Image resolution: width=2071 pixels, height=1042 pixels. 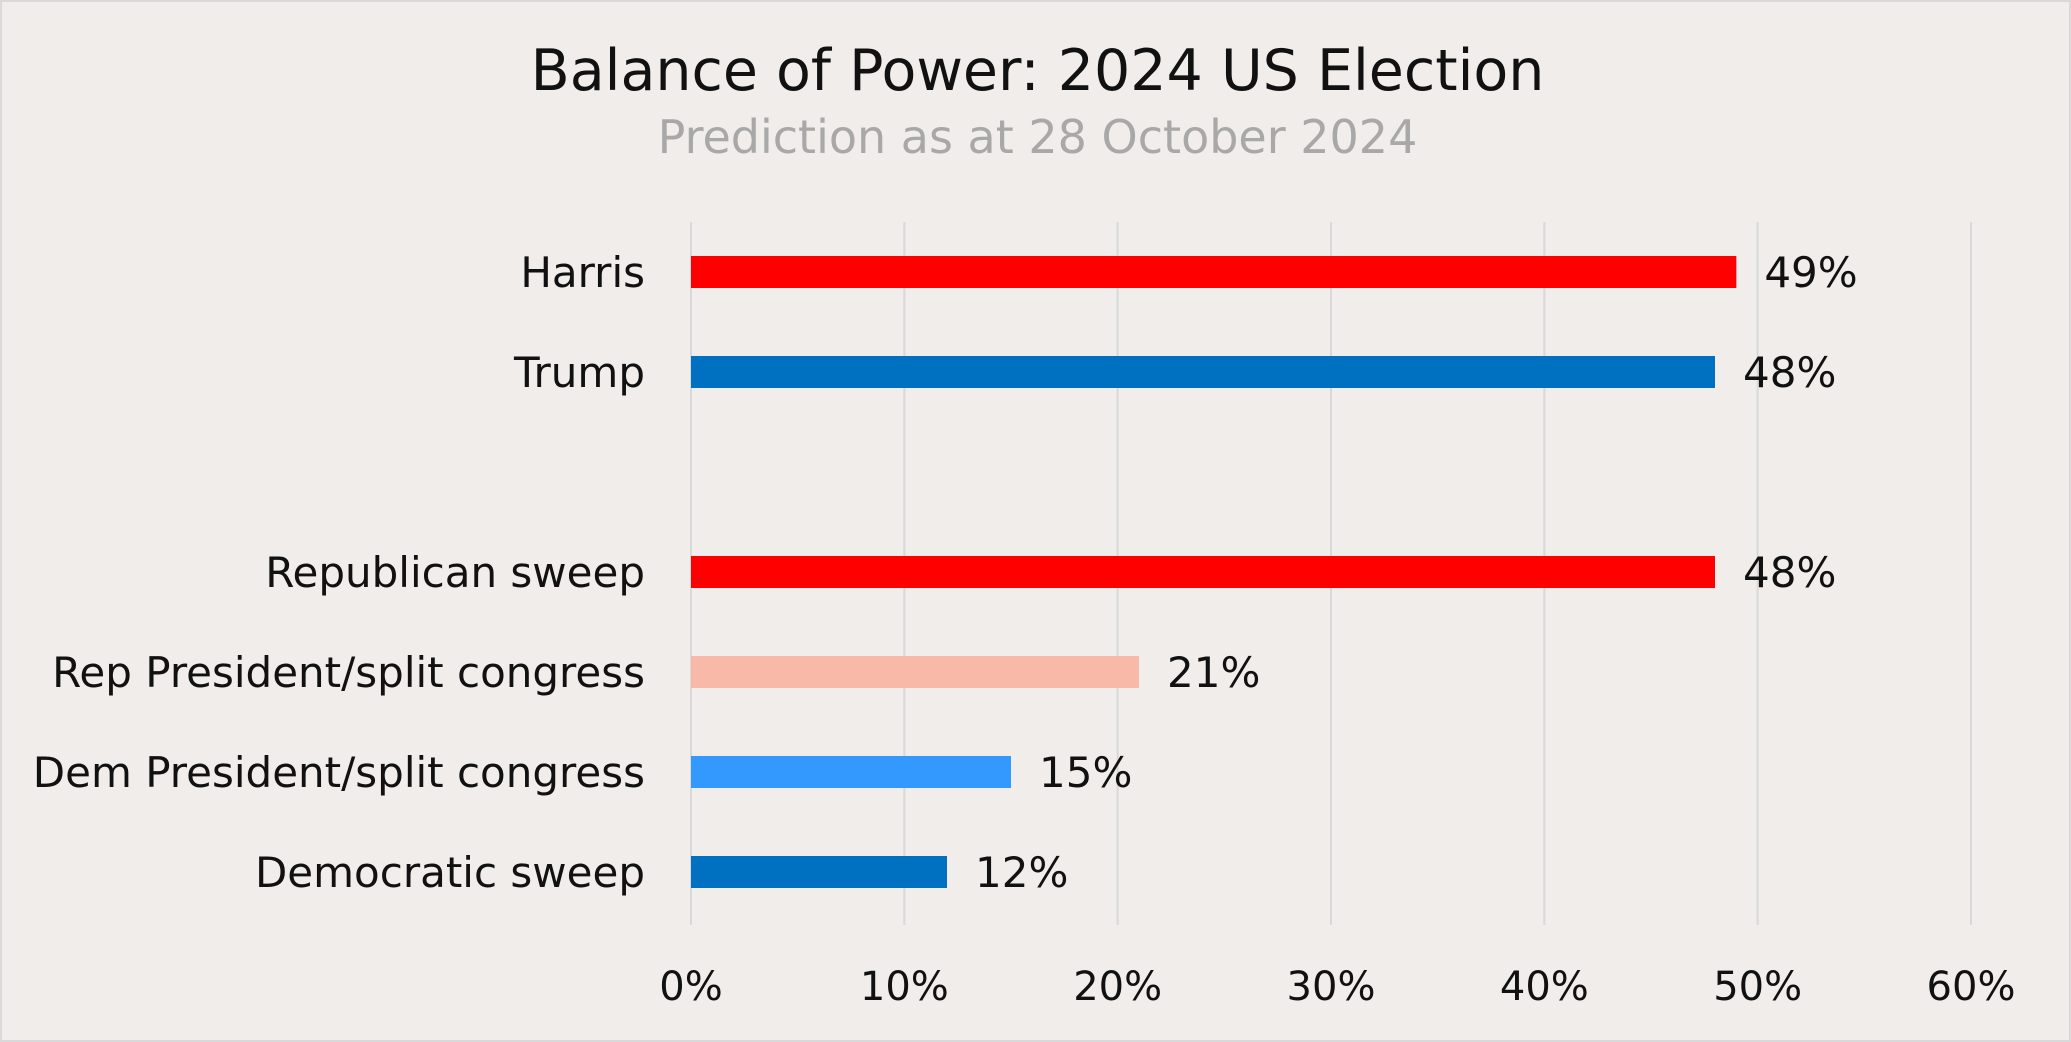 What do you see at coordinates (1203, 372) in the screenshot?
I see `bar-trump` at bounding box center [1203, 372].